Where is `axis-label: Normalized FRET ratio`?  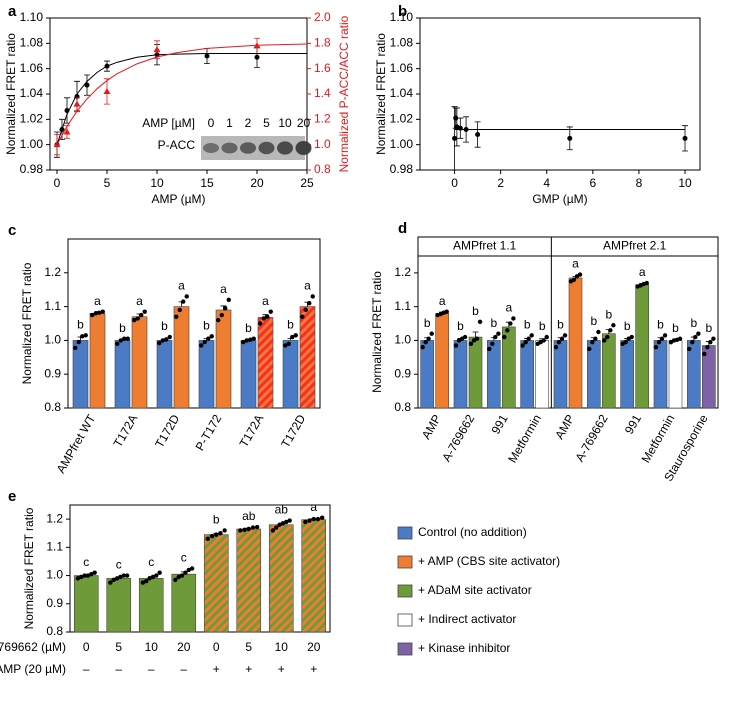 axis-label: Normalized FRET ratio is located at coordinates (377, 332).